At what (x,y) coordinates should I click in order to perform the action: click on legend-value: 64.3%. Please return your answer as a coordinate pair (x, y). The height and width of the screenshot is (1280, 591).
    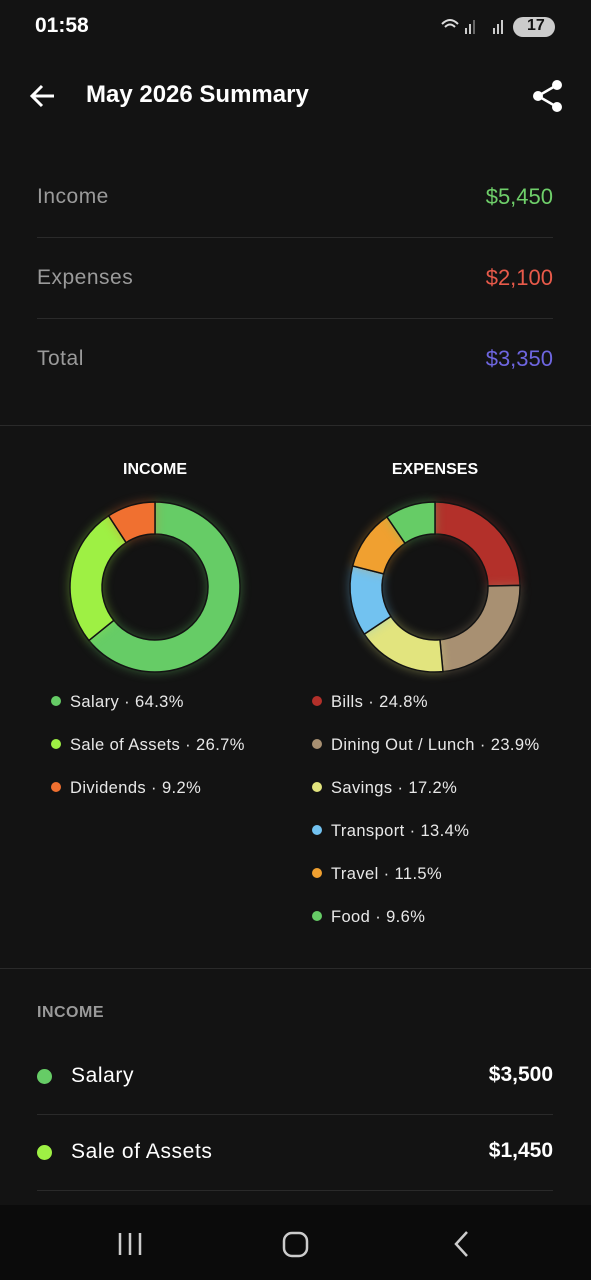
    Looking at the image, I should click on (159, 702).